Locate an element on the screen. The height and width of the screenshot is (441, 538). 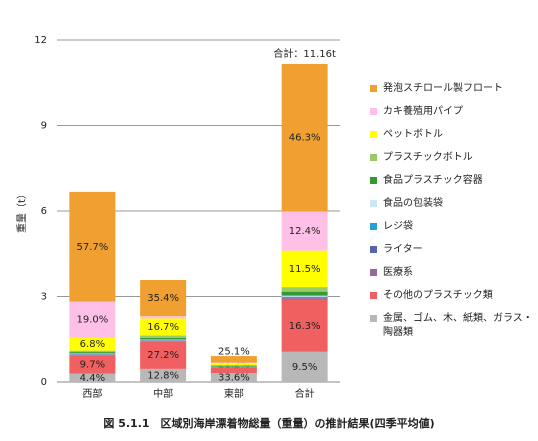
legend-item: プラスチックボトル is located at coordinates (452, 158).